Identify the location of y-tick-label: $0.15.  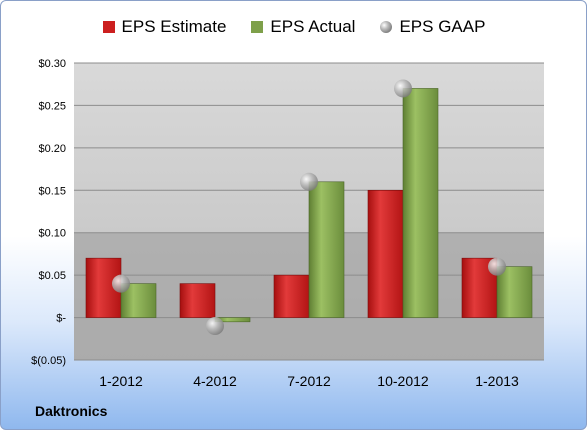
(52, 191).